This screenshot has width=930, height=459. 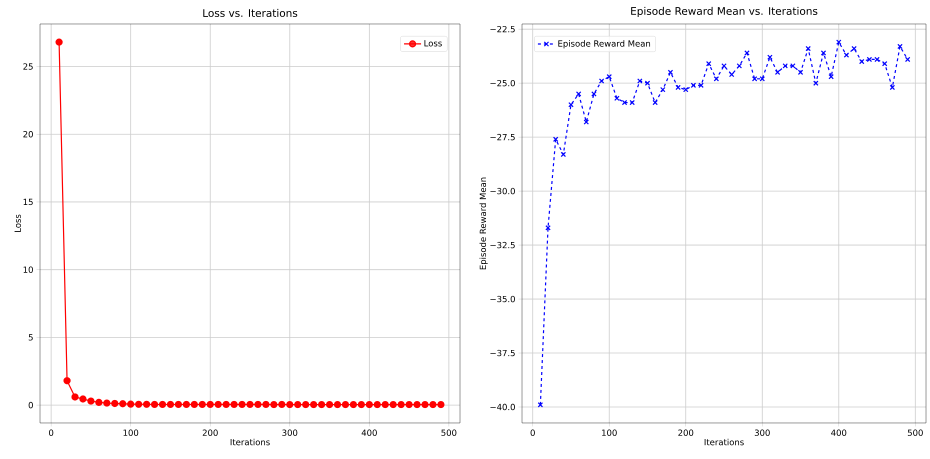 What do you see at coordinates (30, 337) in the screenshot?
I see `y-tick-label: 5` at bounding box center [30, 337].